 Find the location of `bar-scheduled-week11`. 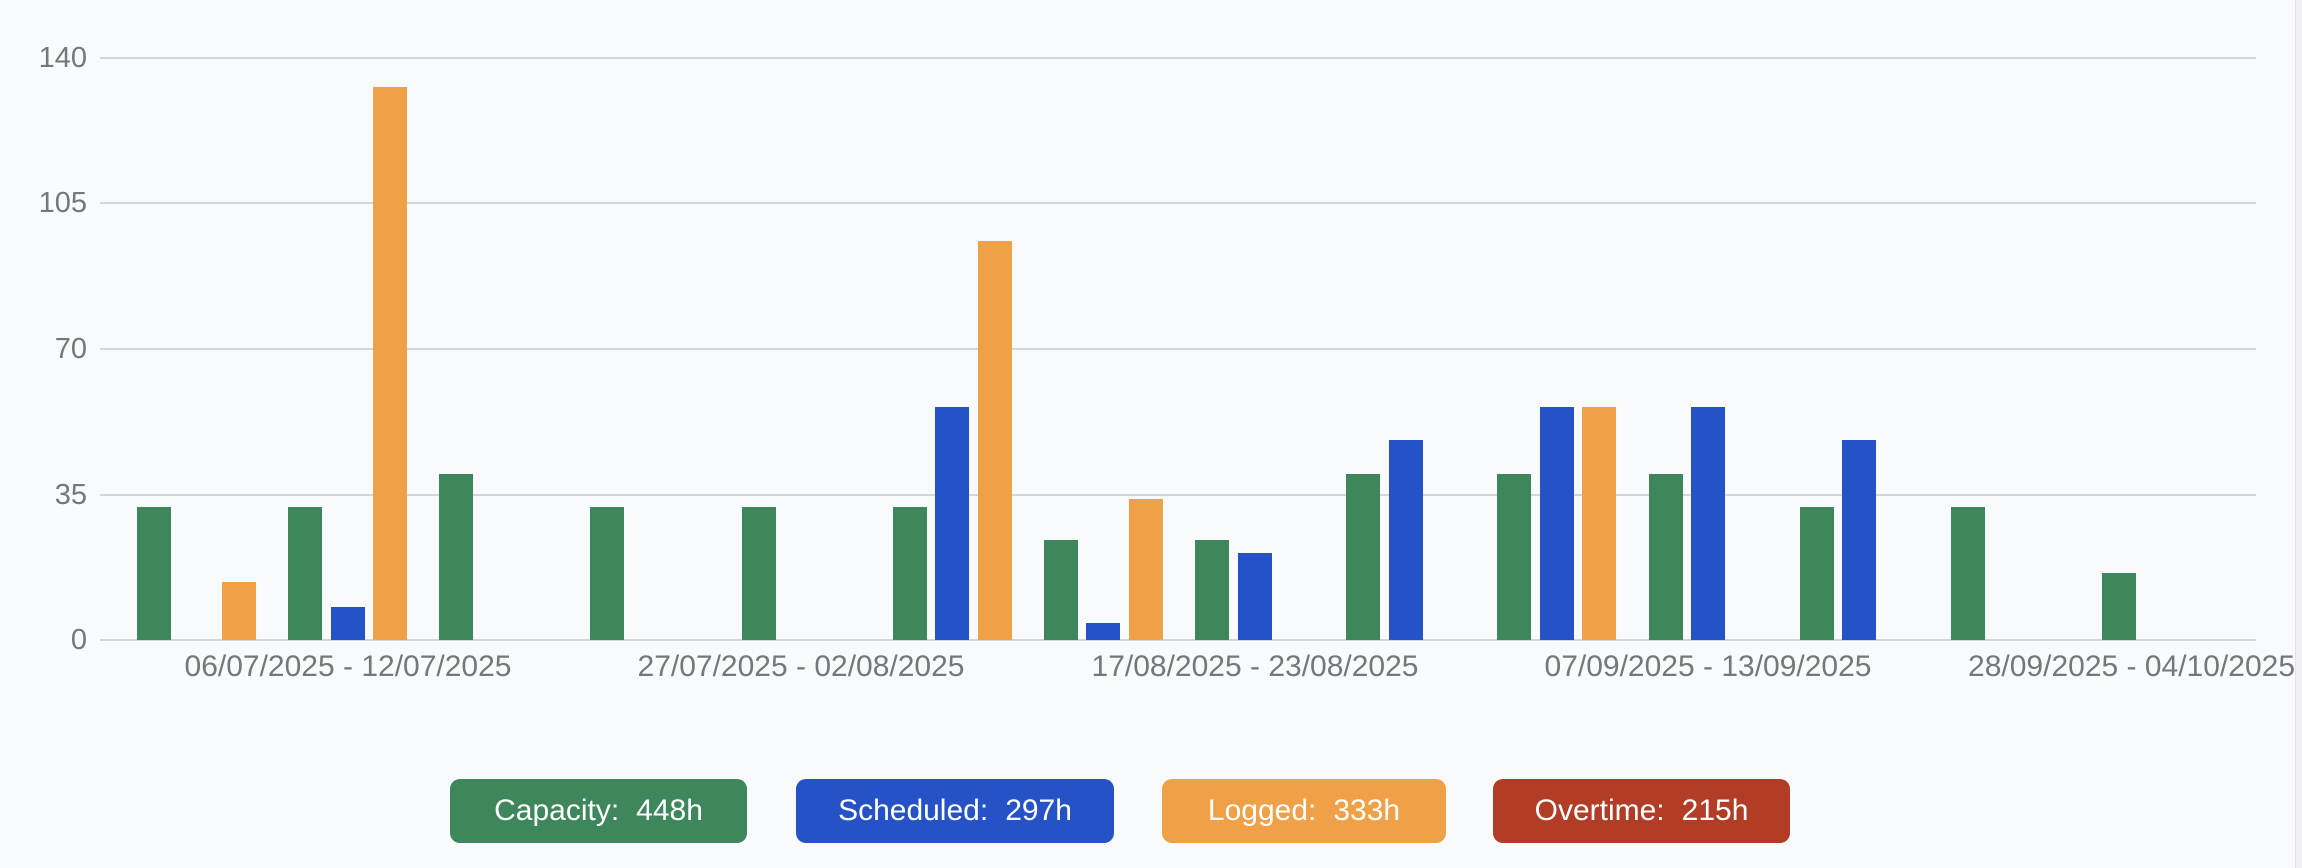

bar-scheduled-week11 is located at coordinates (1708, 523).